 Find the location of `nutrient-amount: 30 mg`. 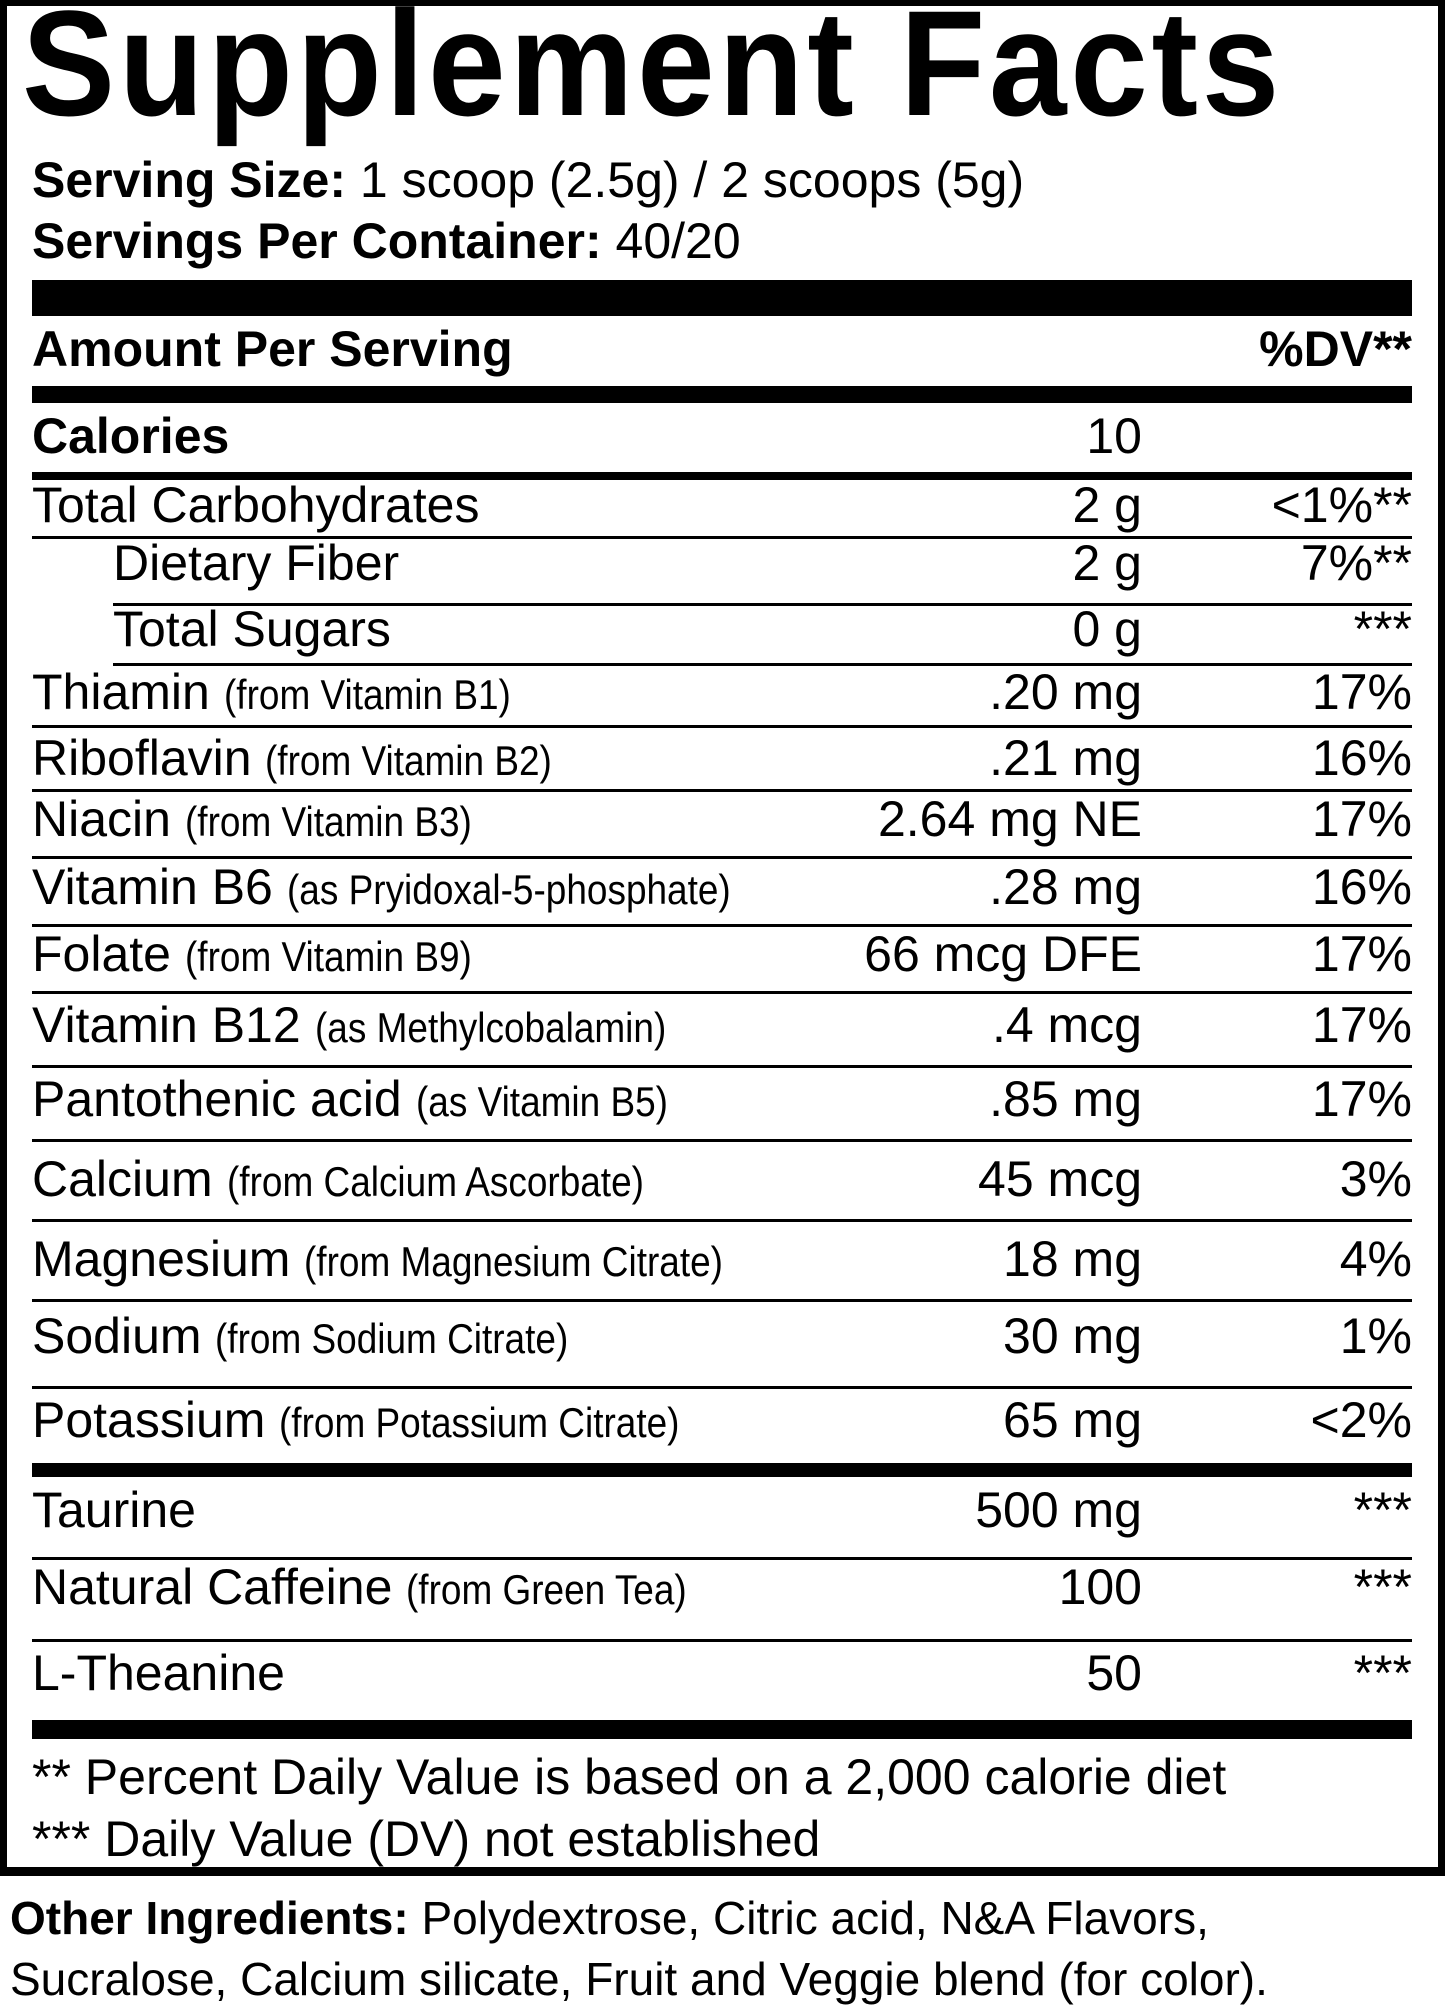

nutrient-amount: 30 mg is located at coordinates (1072, 1336).